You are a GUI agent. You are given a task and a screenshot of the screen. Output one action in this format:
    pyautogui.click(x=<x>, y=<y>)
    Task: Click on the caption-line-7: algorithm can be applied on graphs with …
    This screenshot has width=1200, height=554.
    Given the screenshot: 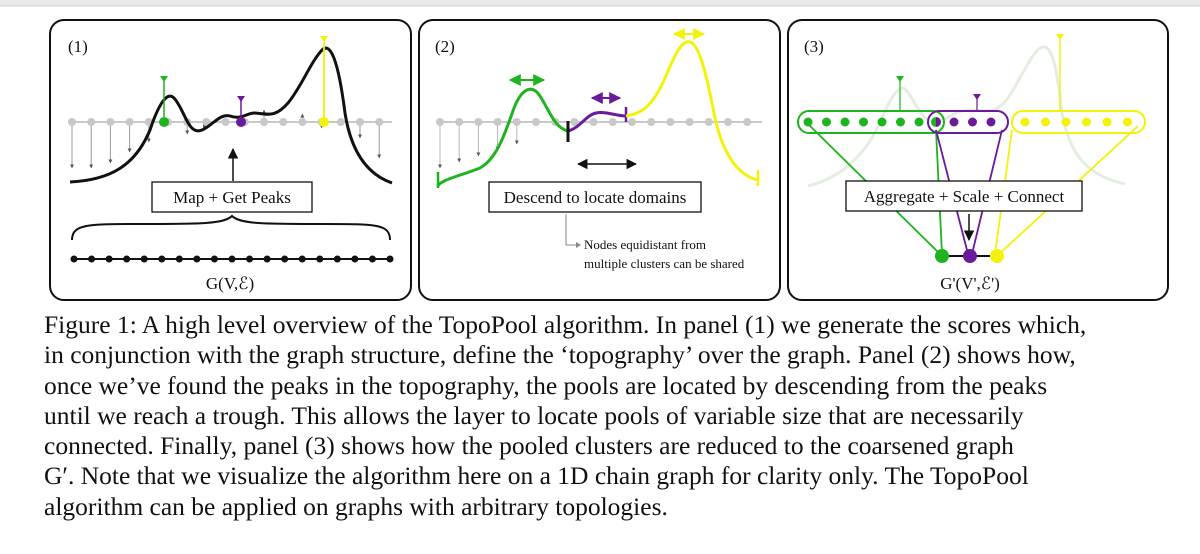 What is the action you would take?
    pyautogui.click(x=356, y=506)
    